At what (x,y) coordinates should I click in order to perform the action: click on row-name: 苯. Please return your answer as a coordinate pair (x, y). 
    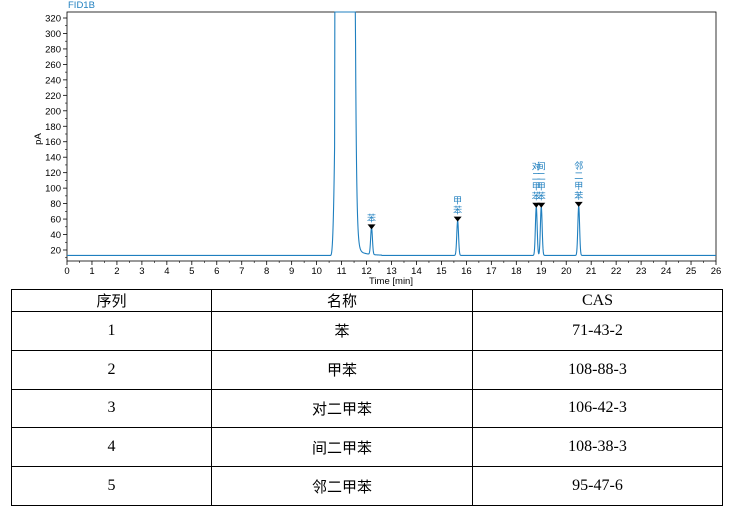
    Looking at the image, I should click on (342, 331).